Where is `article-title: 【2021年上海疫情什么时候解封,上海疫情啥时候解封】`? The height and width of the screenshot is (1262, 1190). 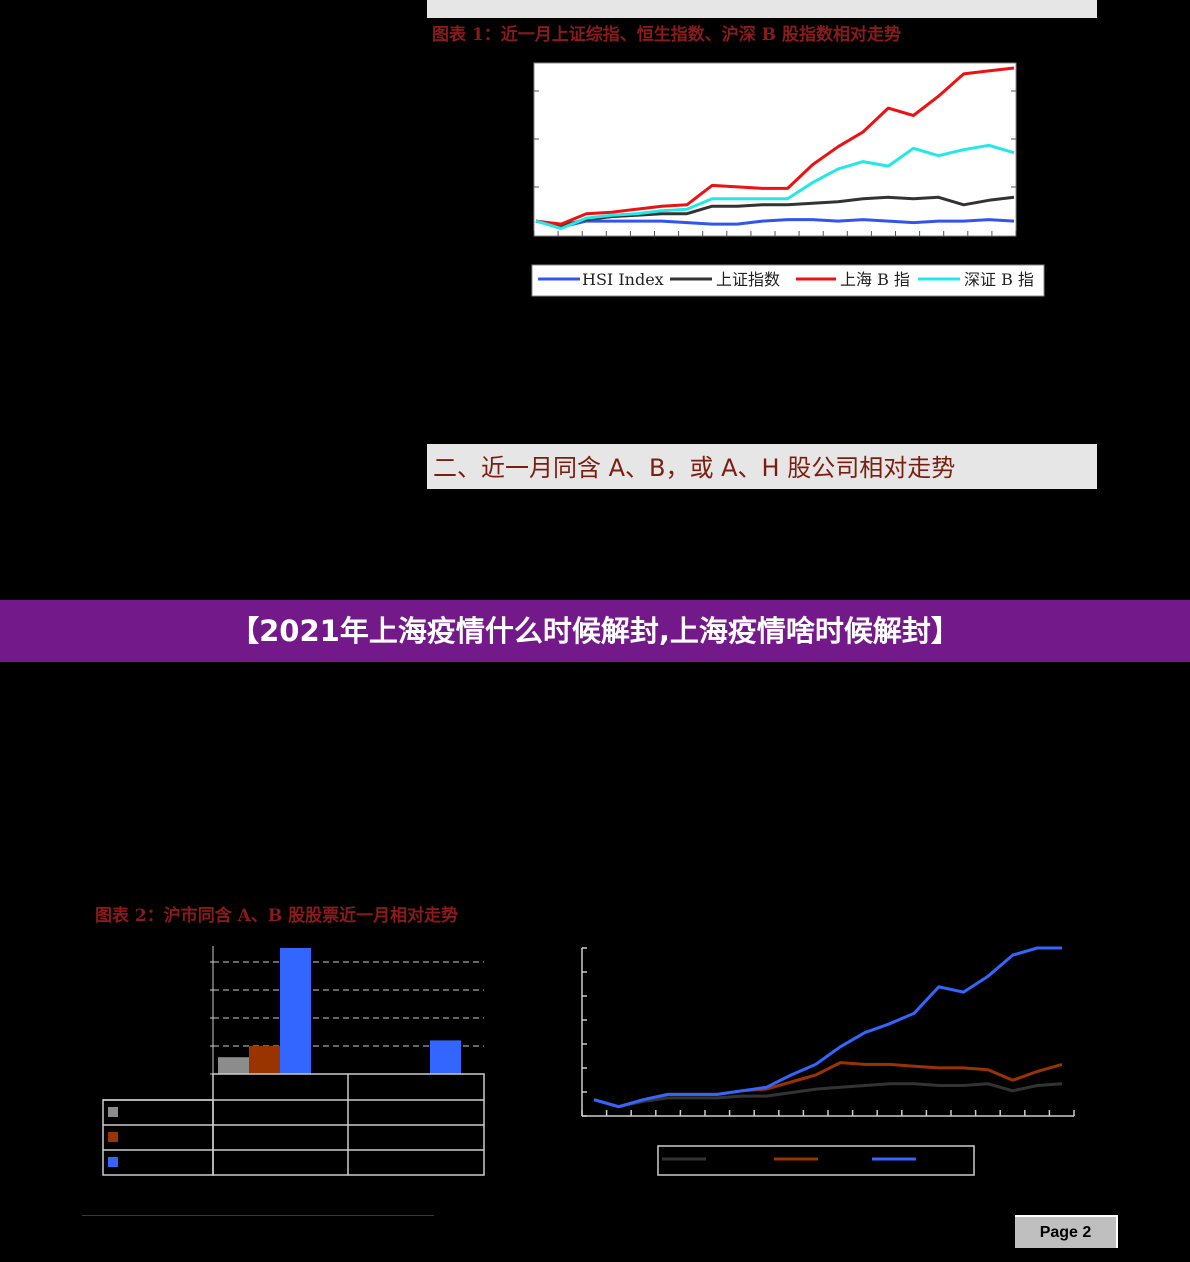 article-title: 【2021年上海疫情什么时候解封,上海疫情啥时候解封】 is located at coordinates (595, 631).